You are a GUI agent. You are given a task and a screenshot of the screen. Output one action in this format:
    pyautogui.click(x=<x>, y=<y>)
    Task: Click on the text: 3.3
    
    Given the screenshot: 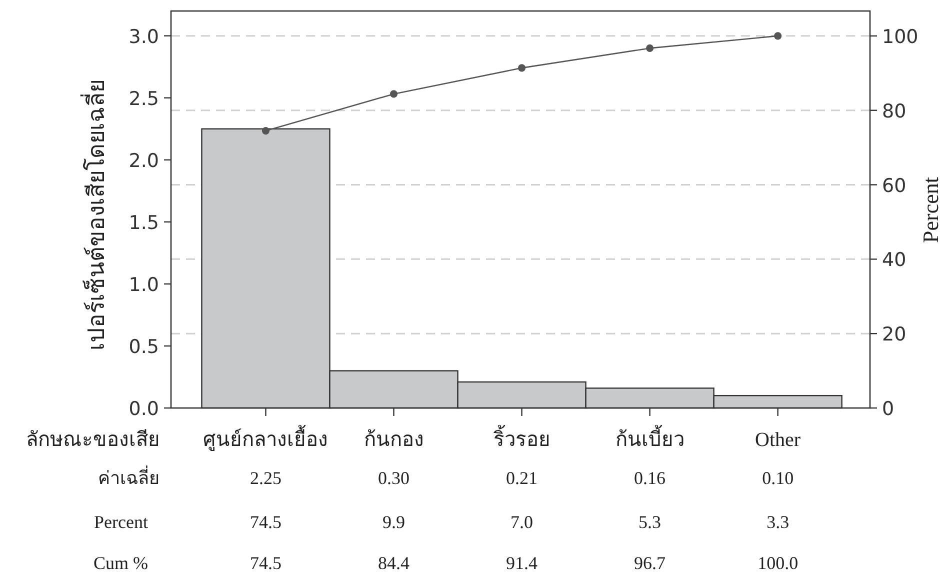 What is the action you would take?
    pyautogui.click(x=778, y=522)
    